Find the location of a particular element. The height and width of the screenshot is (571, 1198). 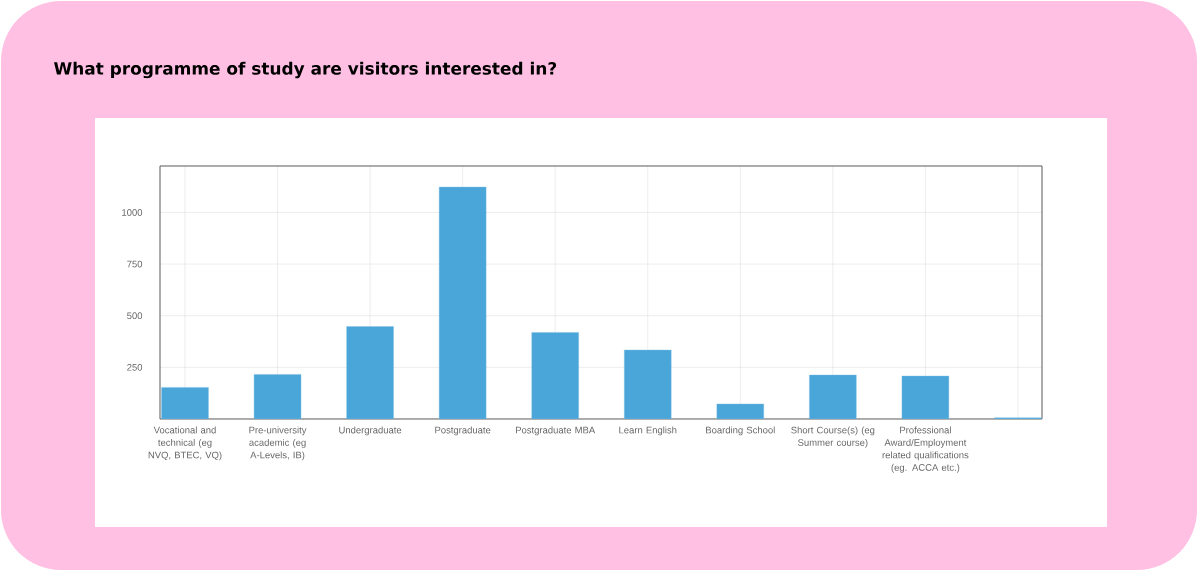

x-tick-label: Undergraduate is located at coordinates (370, 431).